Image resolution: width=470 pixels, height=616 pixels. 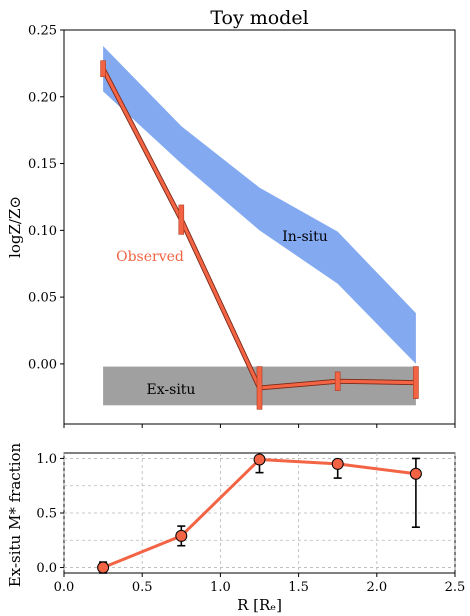 I want to click on bottom-y-tick-label: 1.0, so click(x=46, y=459).